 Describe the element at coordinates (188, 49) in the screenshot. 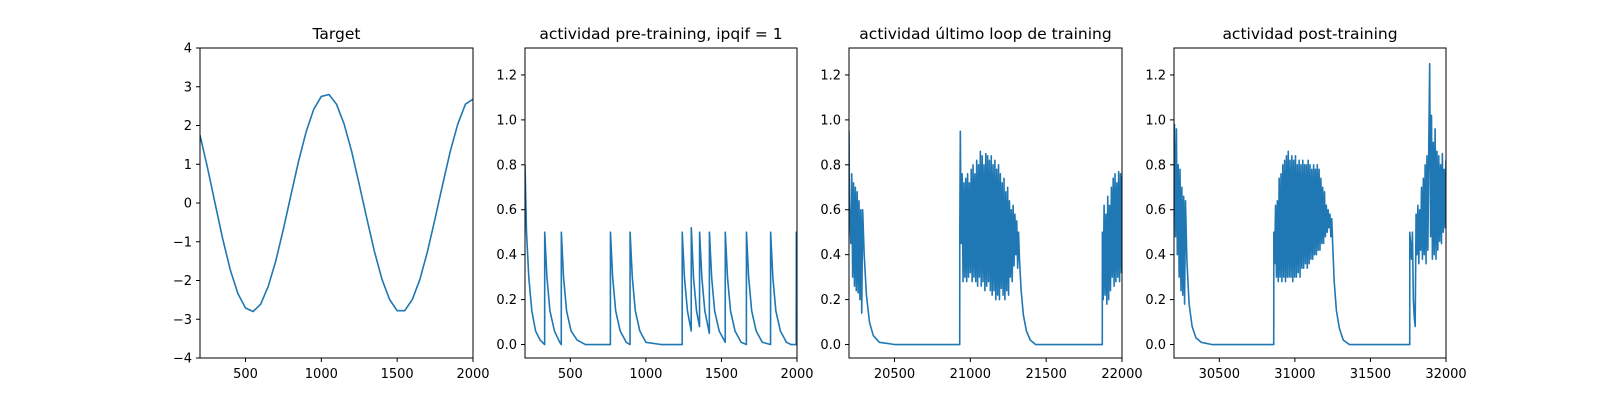

I see `y-tick-label: 4` at that location.